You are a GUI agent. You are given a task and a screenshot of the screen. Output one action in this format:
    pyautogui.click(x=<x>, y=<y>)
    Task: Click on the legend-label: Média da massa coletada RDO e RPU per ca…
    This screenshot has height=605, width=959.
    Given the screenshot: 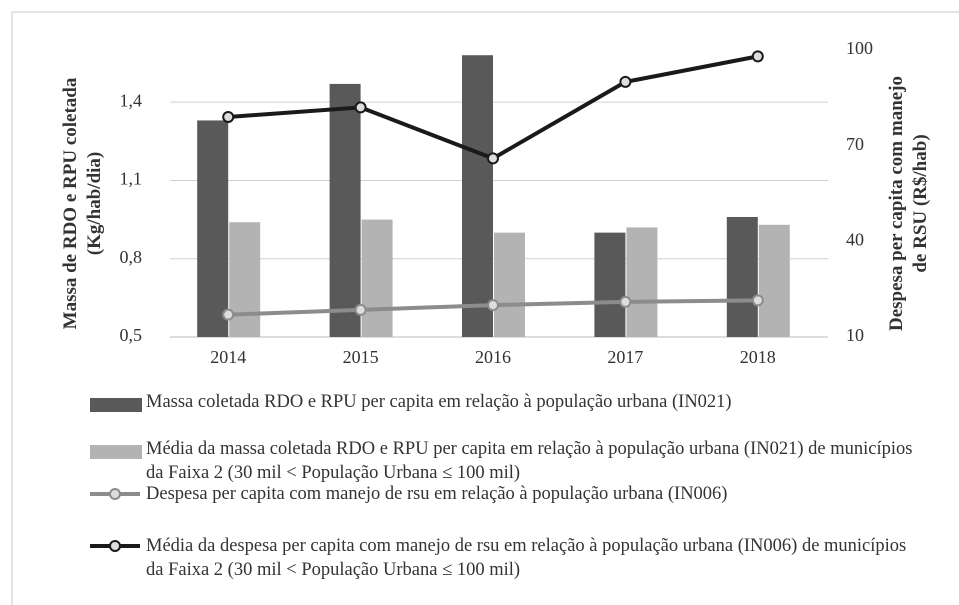 What is the action you would take?
    pyautogui.click(x=529, y=461)
    